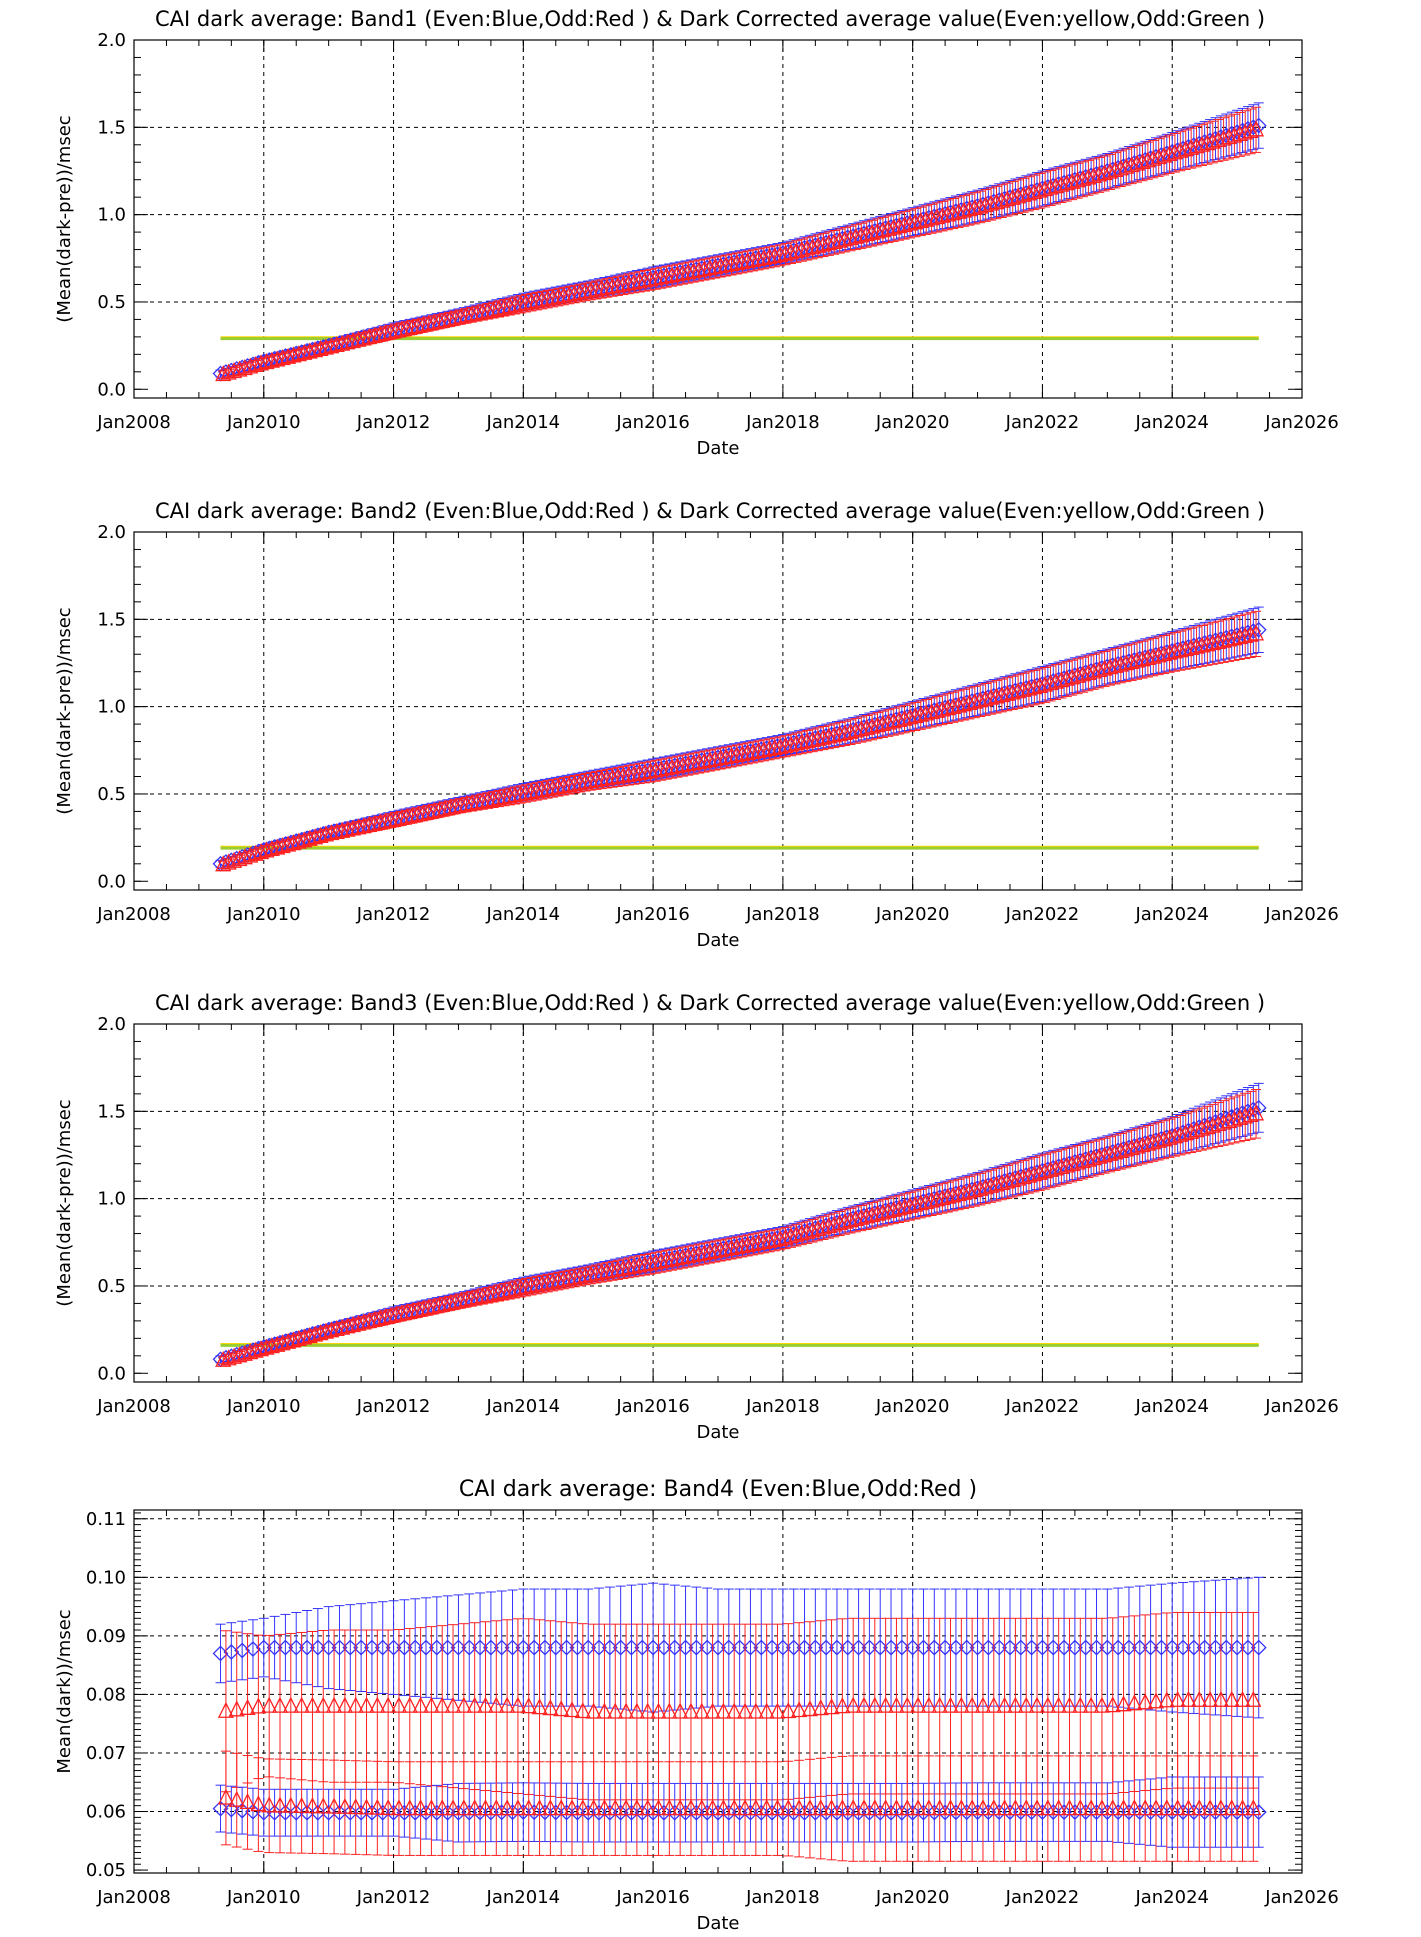 The height and width of the screenshot is (1937, 1421). What do you see at coordinates (782, 914) in the screenshot?
I see `x-tick-label: Jan2018` at bounding box center [782, 914].